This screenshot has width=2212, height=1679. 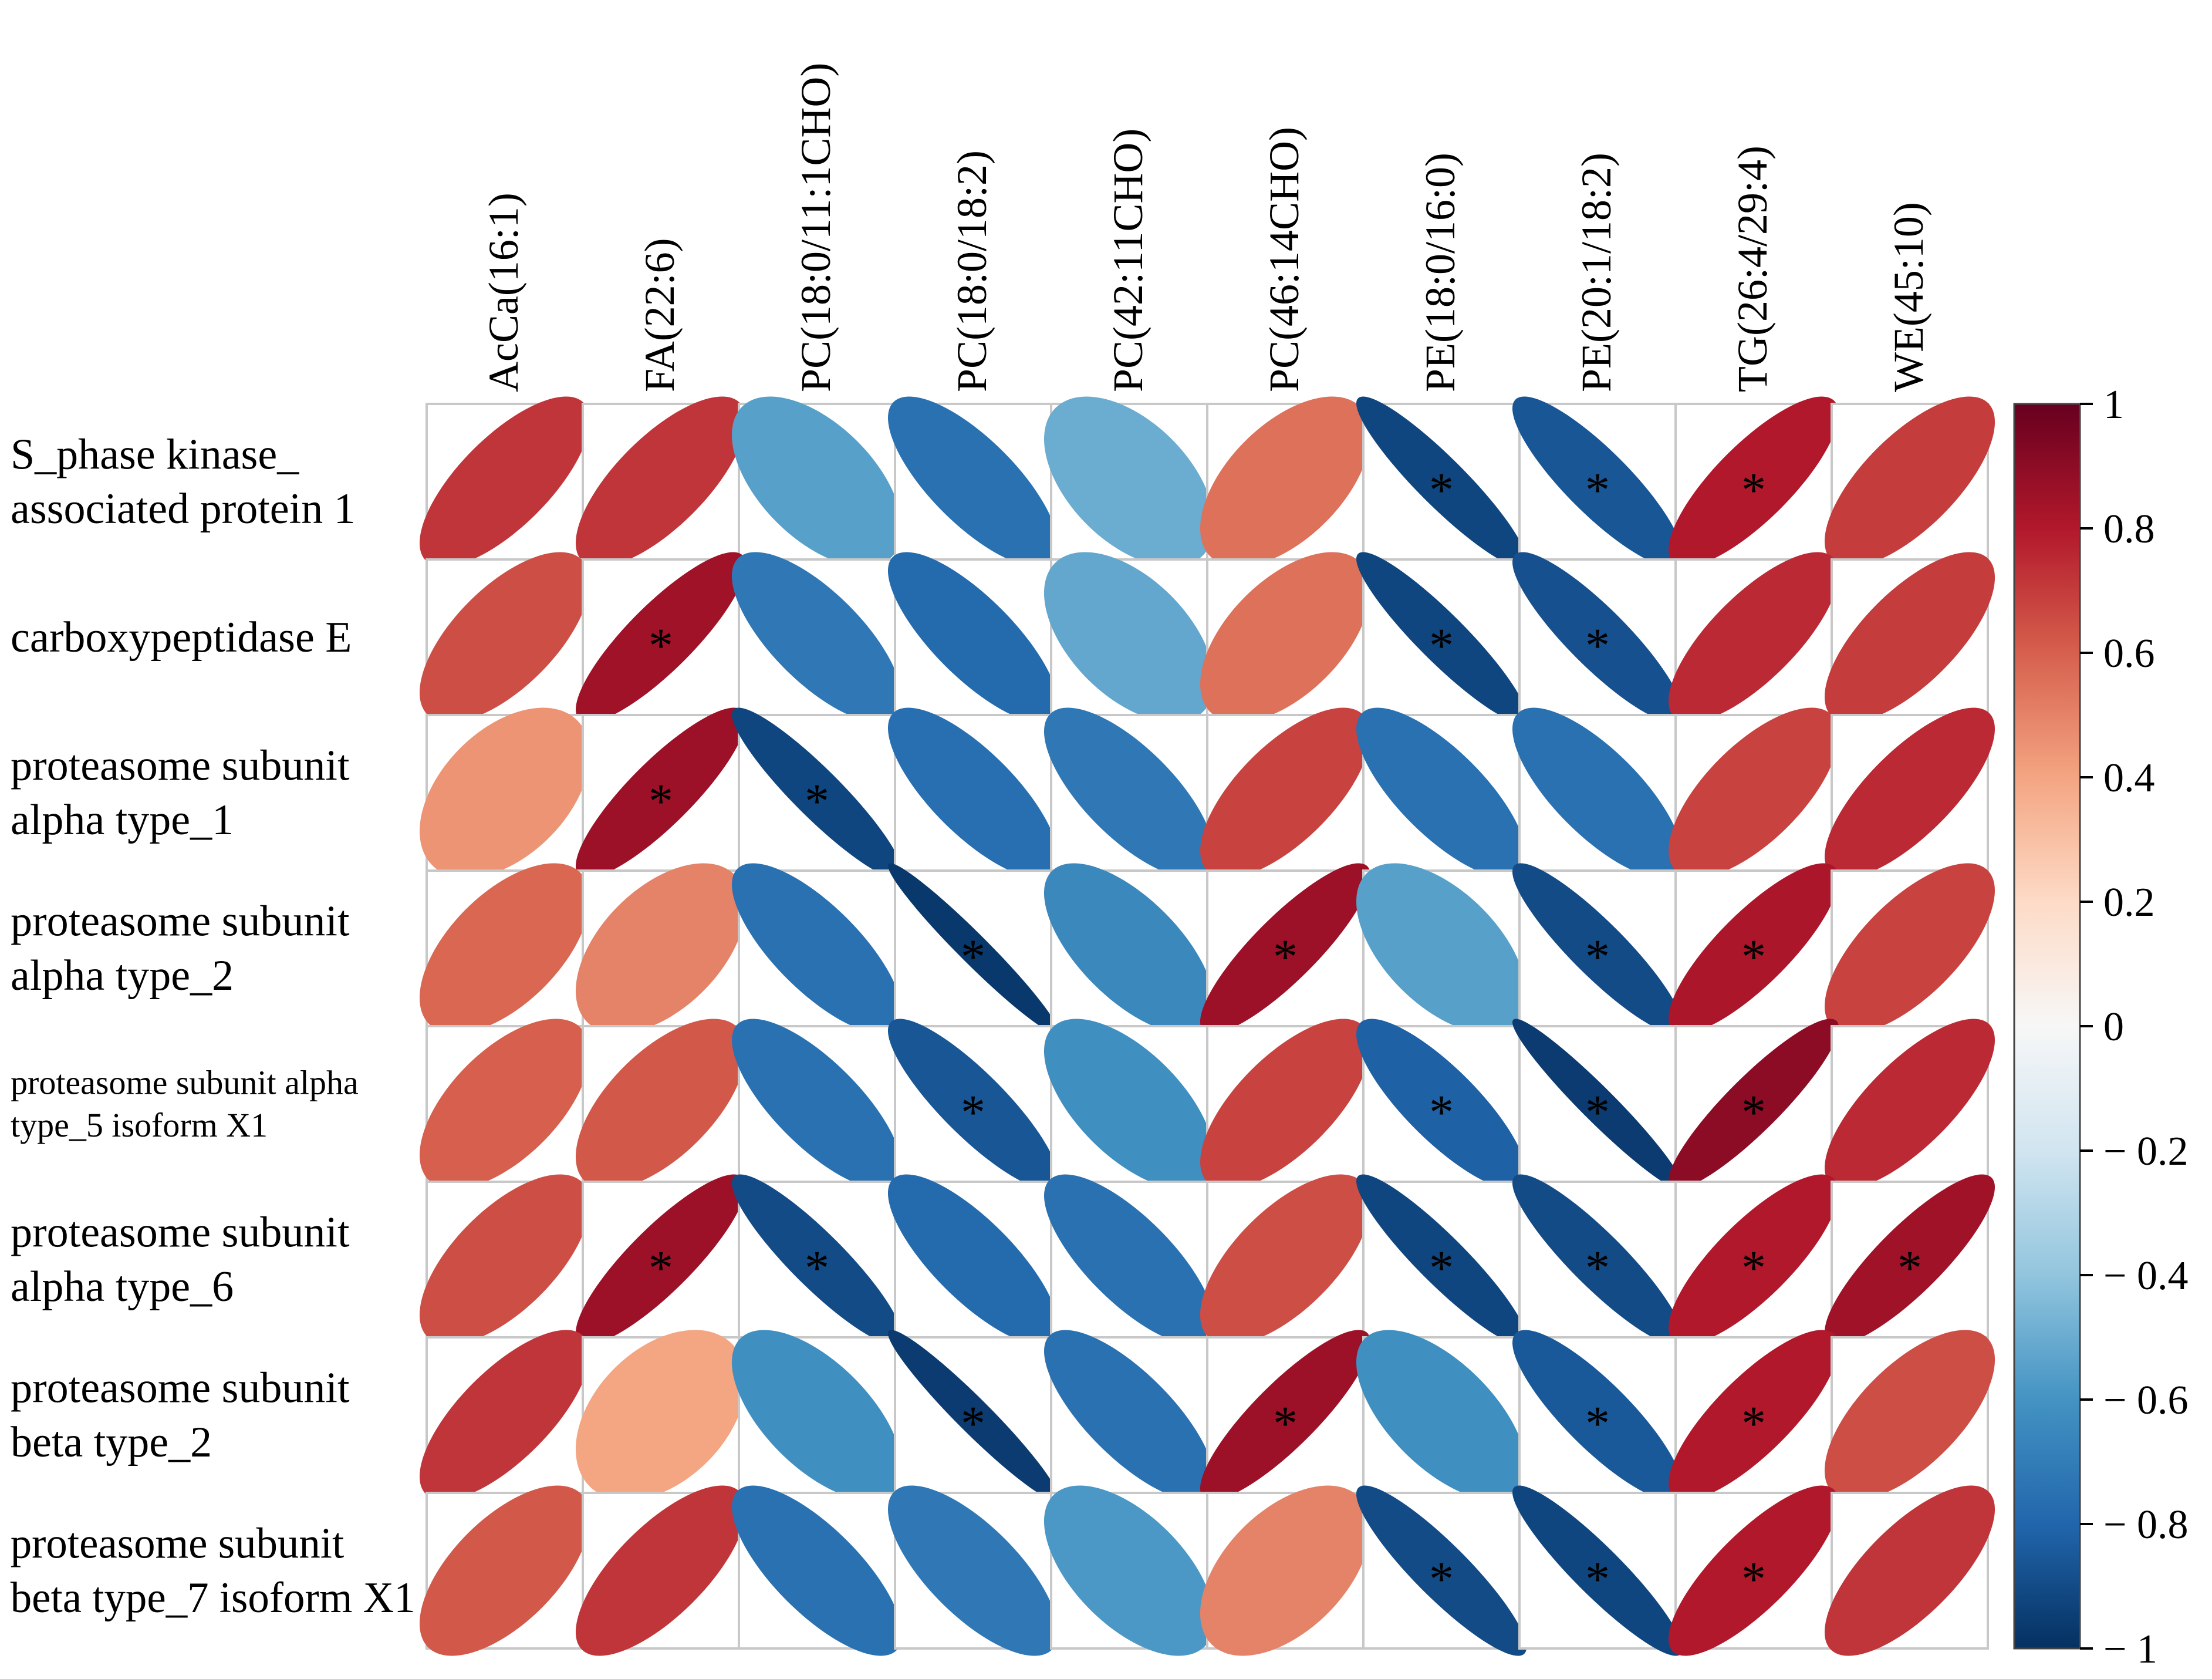 What do you see at coordinates (1285, 958) in the screenshot?
I see `sig-marker-r3-c5: *` at bounding box center [1285, 958].